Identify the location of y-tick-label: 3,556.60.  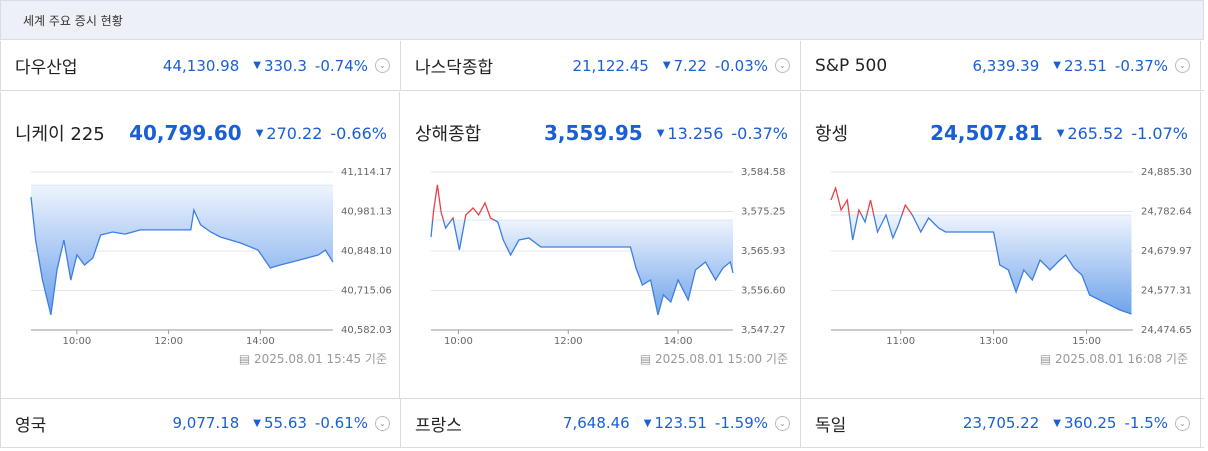
(763, 290).